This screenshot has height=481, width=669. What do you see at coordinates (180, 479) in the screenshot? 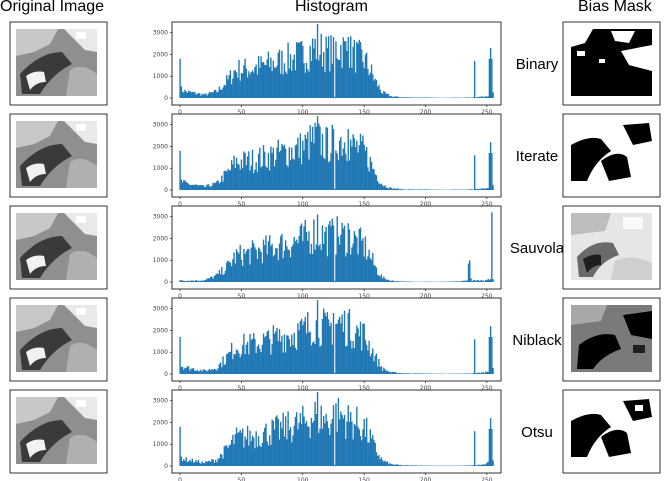
I see `x-tick-label: 0` at bounding box center [180, 479].